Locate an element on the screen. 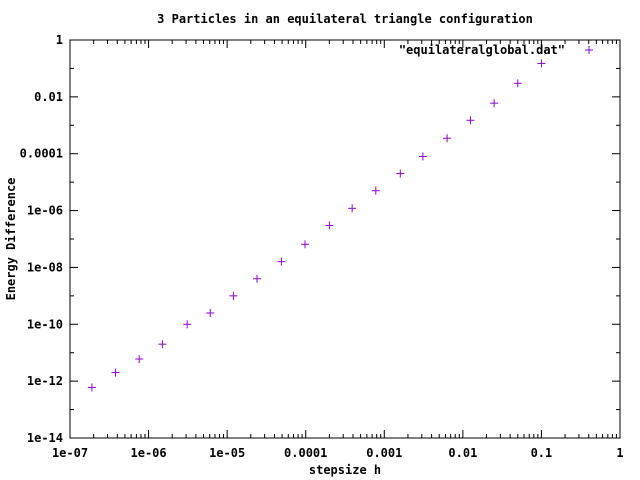  legend: "equilateralglobal.dat" is located at coordinates (496, 50).